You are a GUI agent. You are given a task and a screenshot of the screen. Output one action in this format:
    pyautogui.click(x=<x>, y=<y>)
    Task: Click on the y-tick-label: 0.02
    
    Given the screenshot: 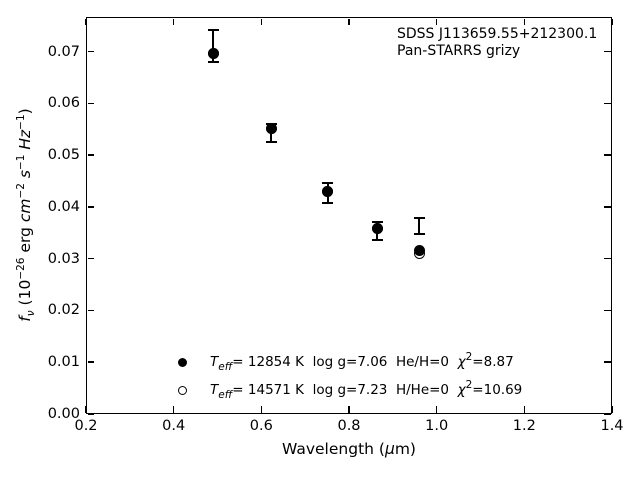 What is the action you would take?
    pyautogui.click(x=63, y=310)
    